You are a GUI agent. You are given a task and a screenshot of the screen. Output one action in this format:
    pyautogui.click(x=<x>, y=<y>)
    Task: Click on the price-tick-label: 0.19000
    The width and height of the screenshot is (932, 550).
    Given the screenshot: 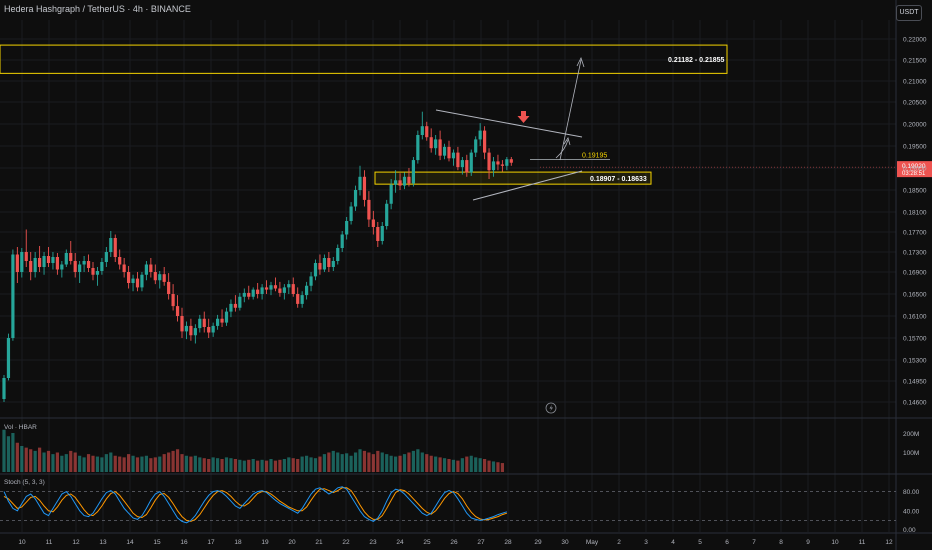 What is the action you would take?
    pyautogui.click(x=915, y=169)
    